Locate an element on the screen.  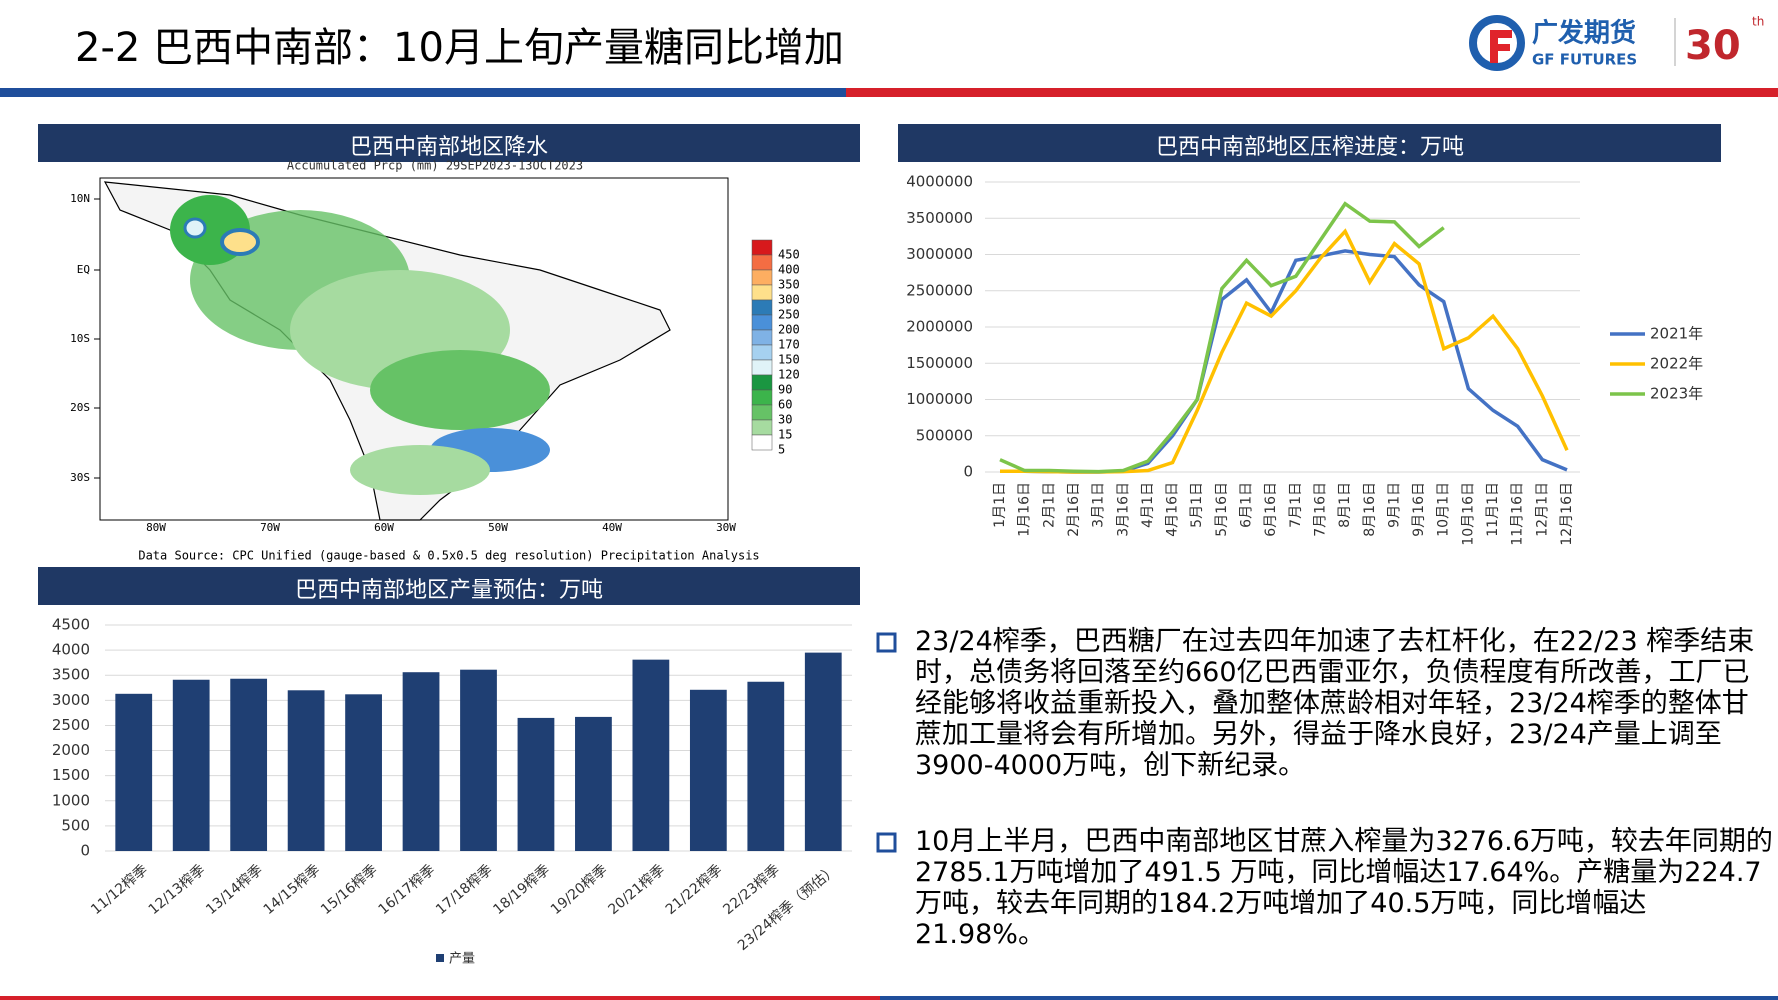
x-tick-label: 8月16日 is located at coordinates (1370, 509).